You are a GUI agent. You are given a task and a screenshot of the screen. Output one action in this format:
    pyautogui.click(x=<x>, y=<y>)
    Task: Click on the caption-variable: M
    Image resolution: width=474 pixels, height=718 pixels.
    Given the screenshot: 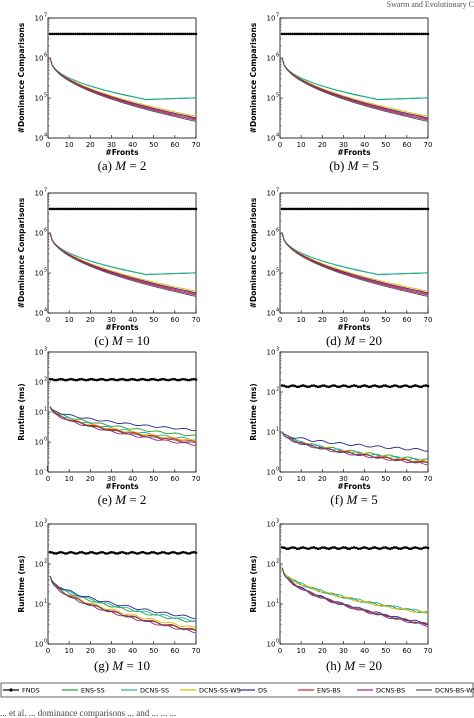 What is the action you would take?
    pyautogui.click(x=121, y=499)
    